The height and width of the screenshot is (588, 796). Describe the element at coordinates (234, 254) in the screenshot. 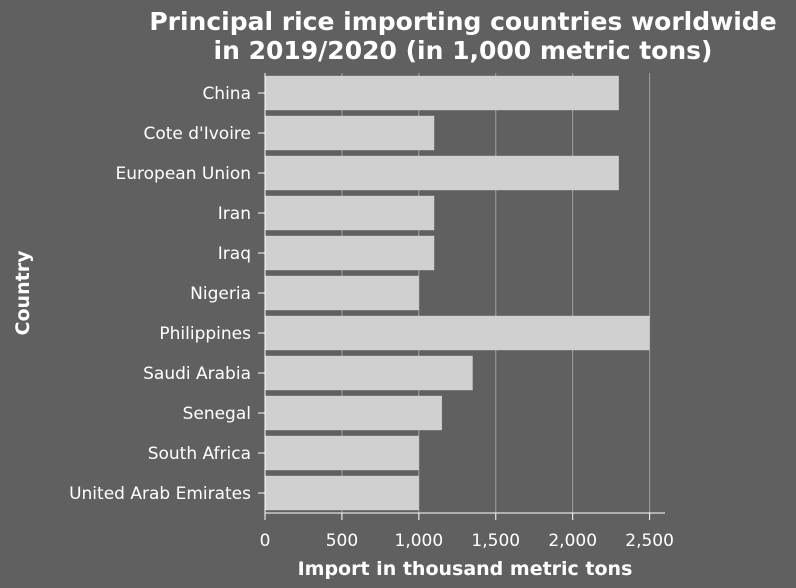

I see `y-tick-label-4: Iraq` at that location.